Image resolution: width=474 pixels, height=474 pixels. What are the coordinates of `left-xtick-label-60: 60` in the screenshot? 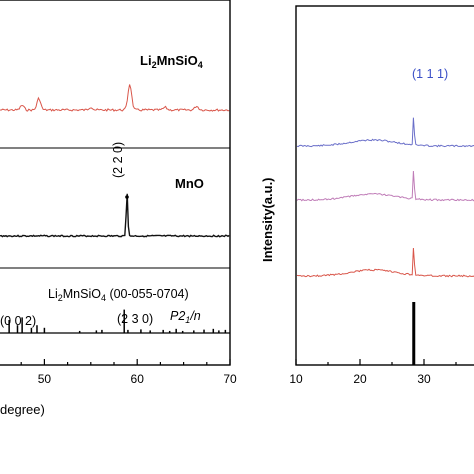 It's located at (138, 379).